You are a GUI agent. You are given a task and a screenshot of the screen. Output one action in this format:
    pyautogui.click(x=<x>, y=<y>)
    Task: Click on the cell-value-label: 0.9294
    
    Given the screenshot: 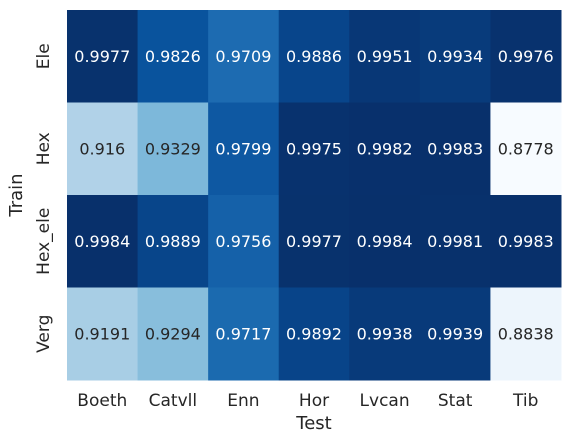 What is the action you would take?
    pyautogui.click(x=173, y=333)
    